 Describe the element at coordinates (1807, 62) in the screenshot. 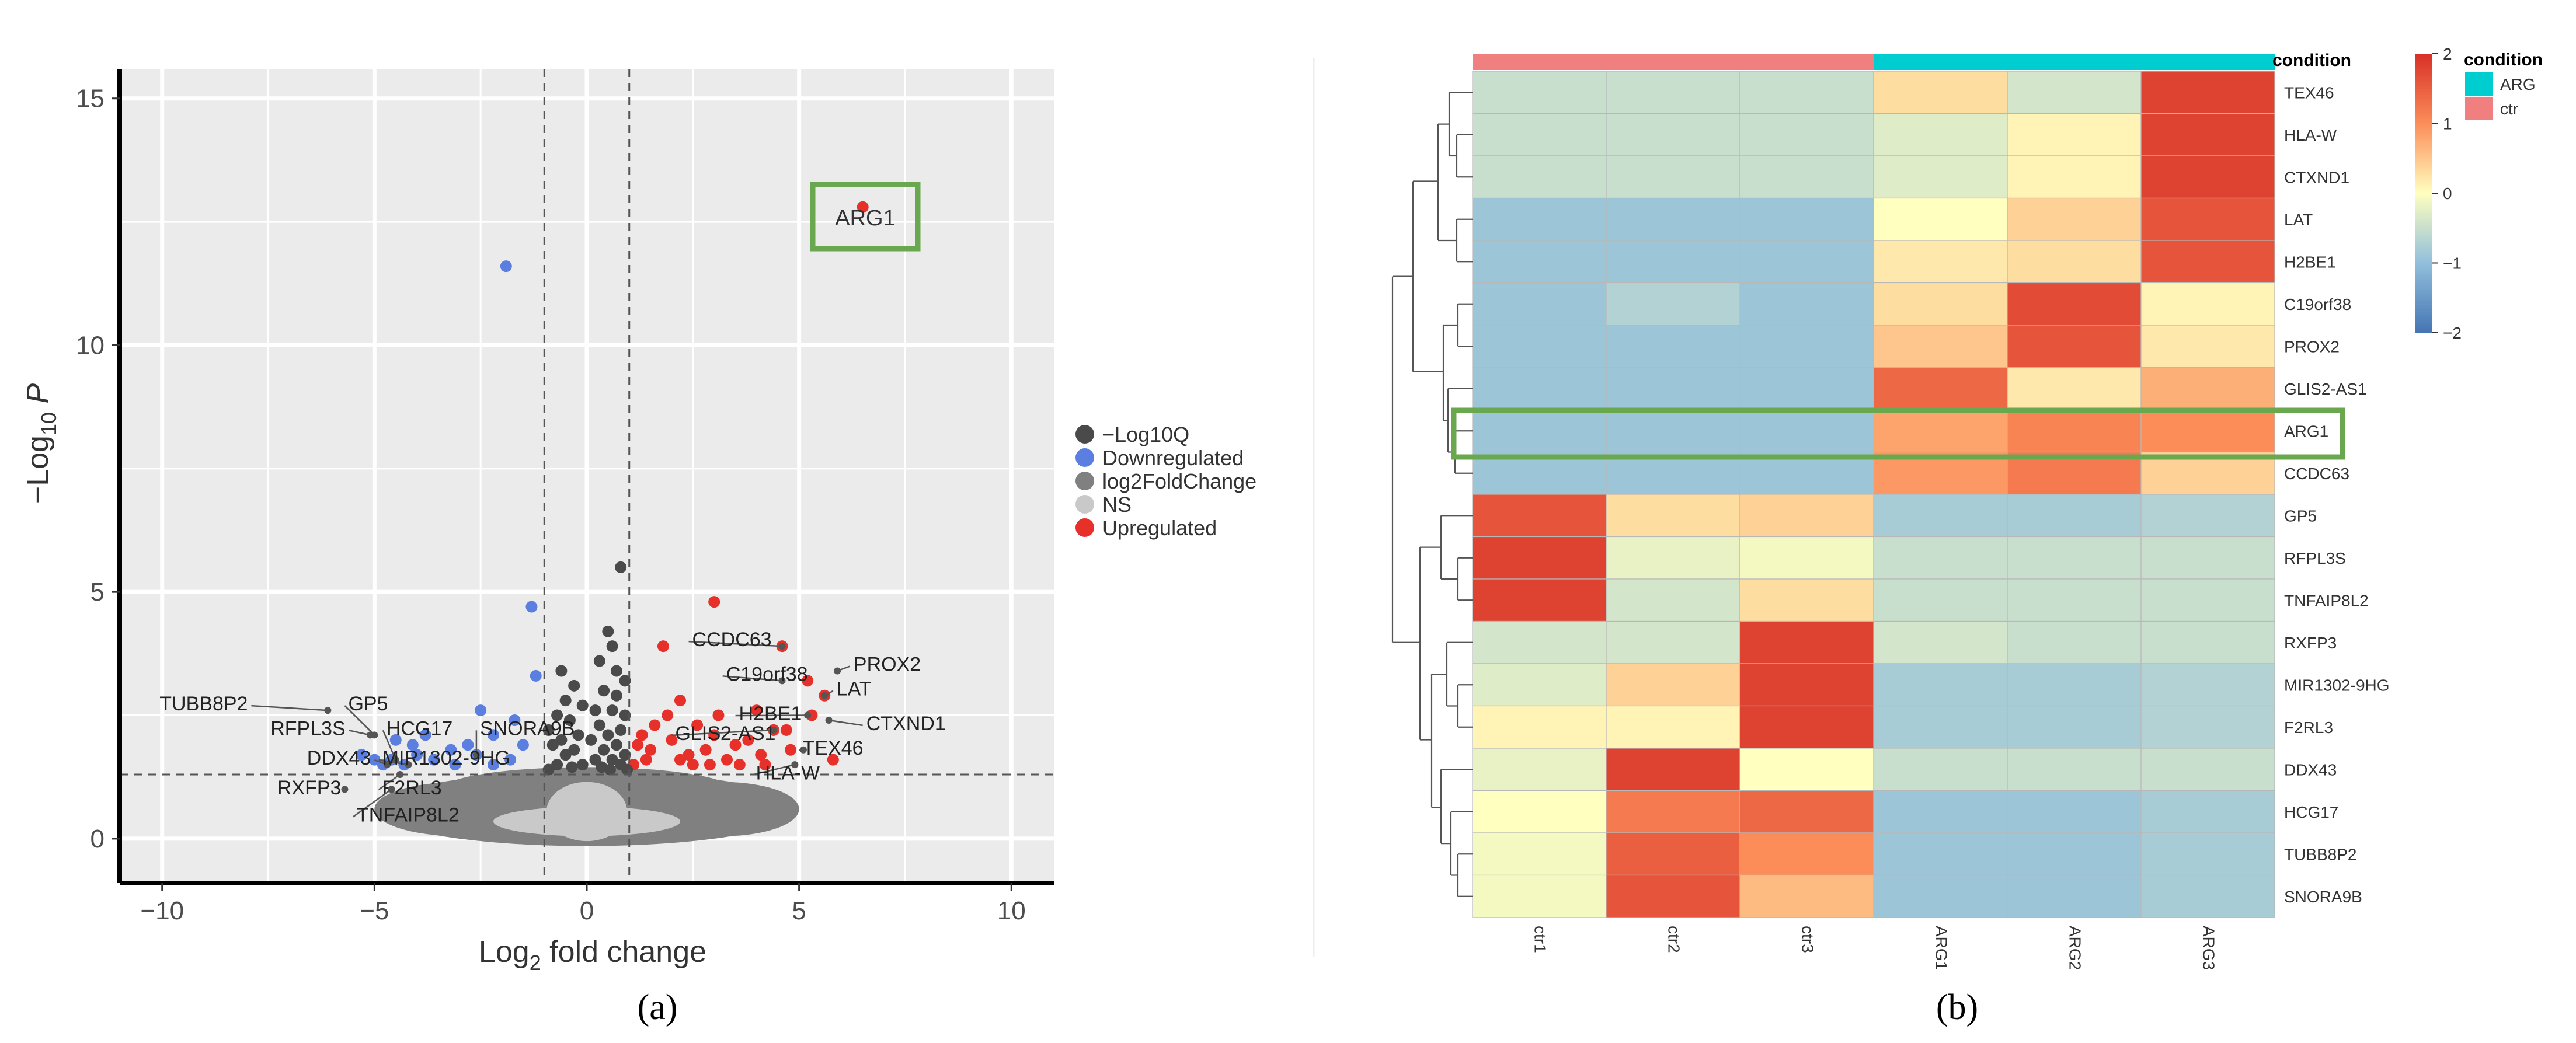

I see `condition-bar-segment-ctr3` at that location.